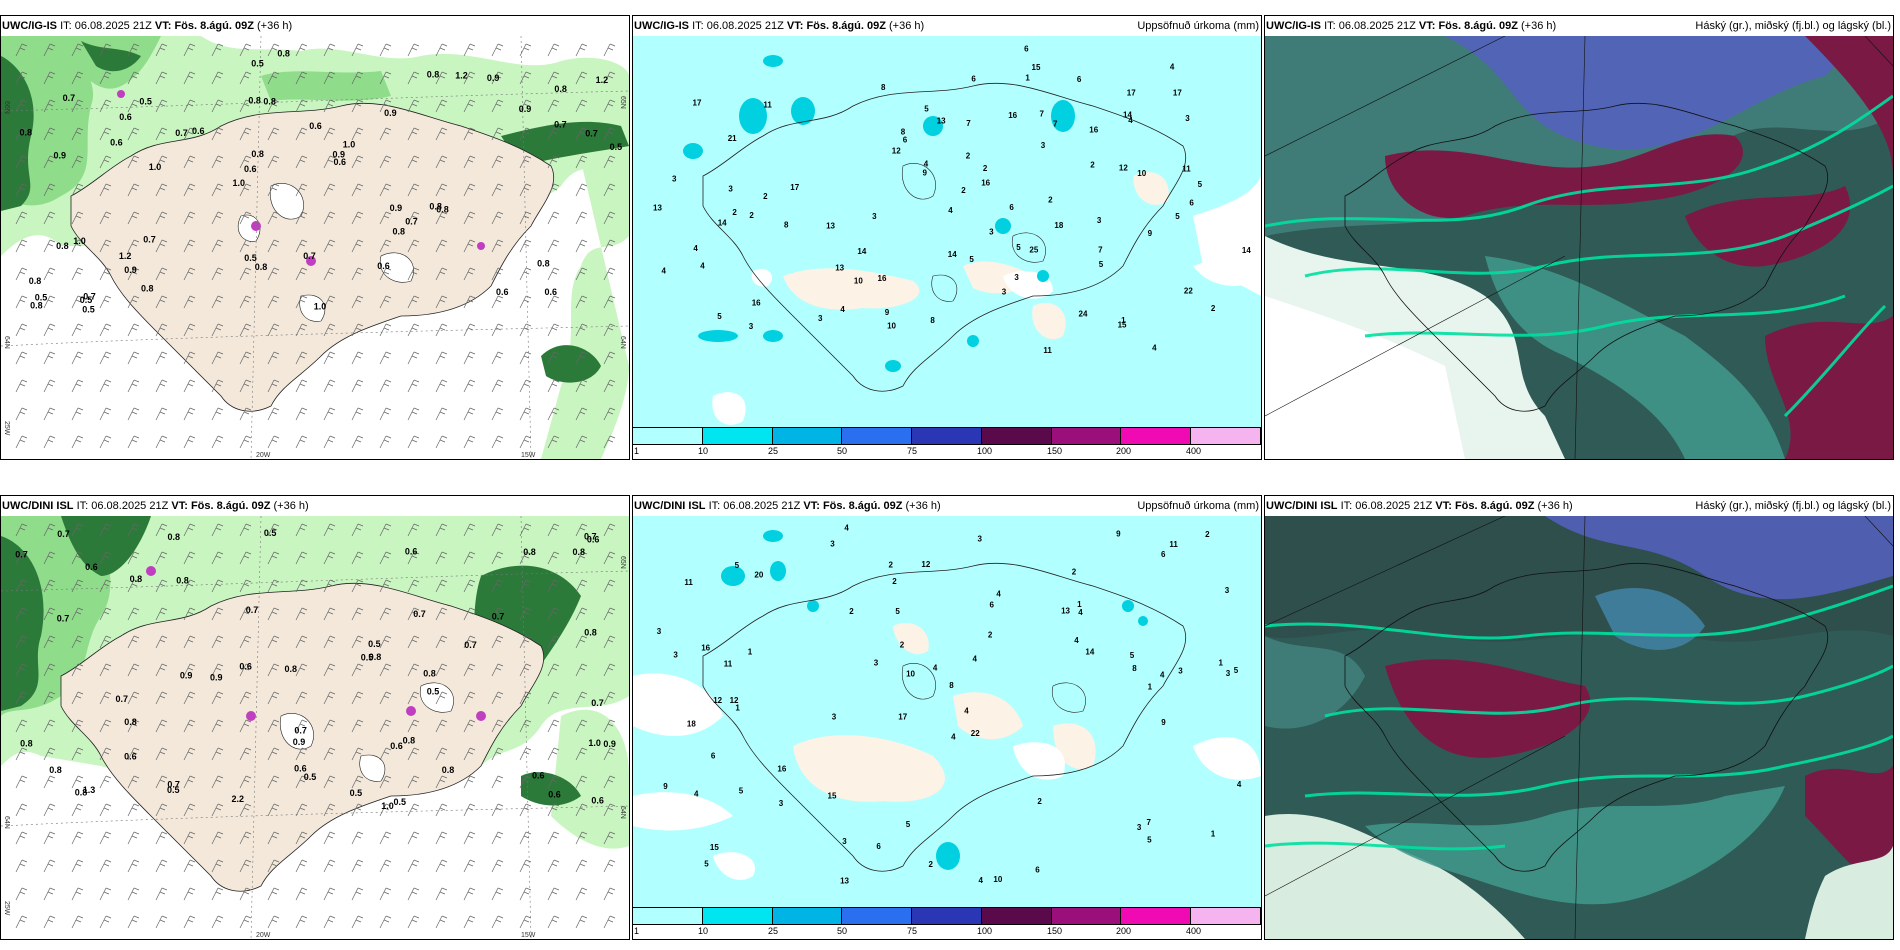 The height and width of the screenshot is (950, 1900). What do you see at coordinates (1246, 250) in the screenshot?
I see `value-label: 14` at bounding box center [1246, 250].